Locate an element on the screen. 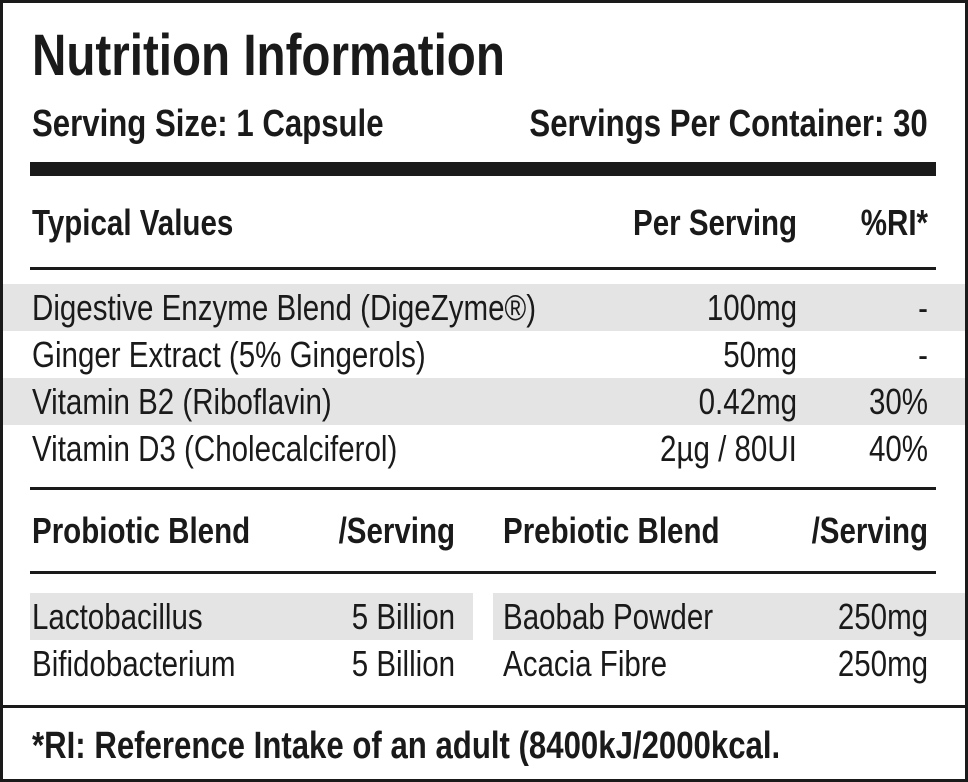  header: %RI* is located at coordinates (894, 222).